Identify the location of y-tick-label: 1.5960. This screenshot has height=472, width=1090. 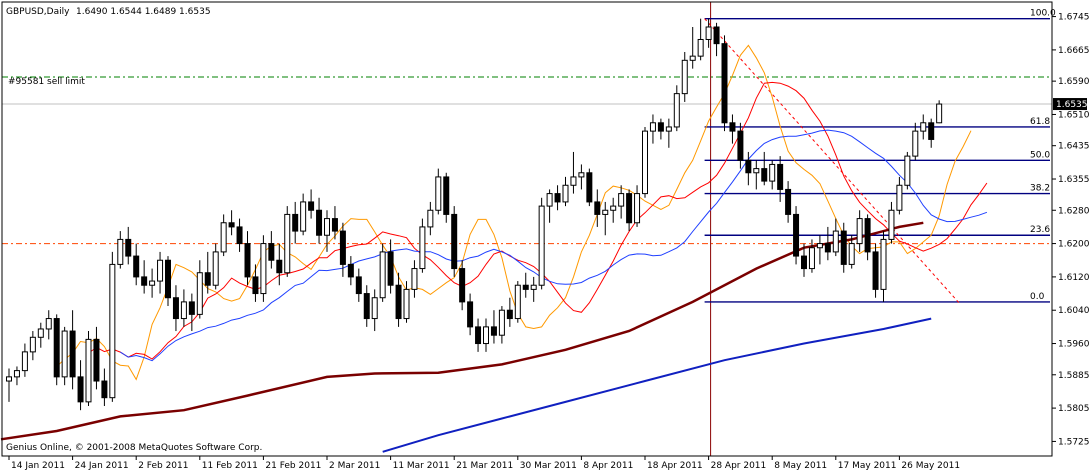
(1074, 345).